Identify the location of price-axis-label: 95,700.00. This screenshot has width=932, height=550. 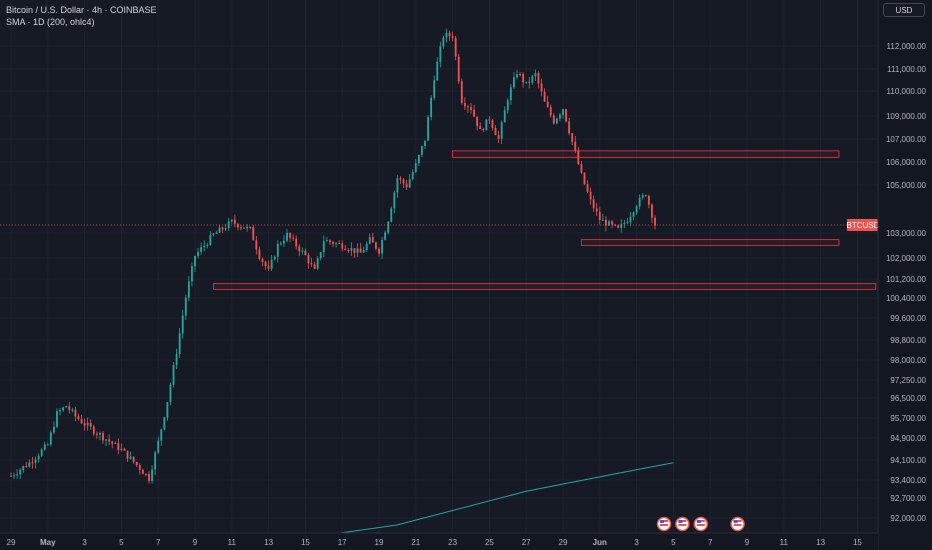
(908, 418).